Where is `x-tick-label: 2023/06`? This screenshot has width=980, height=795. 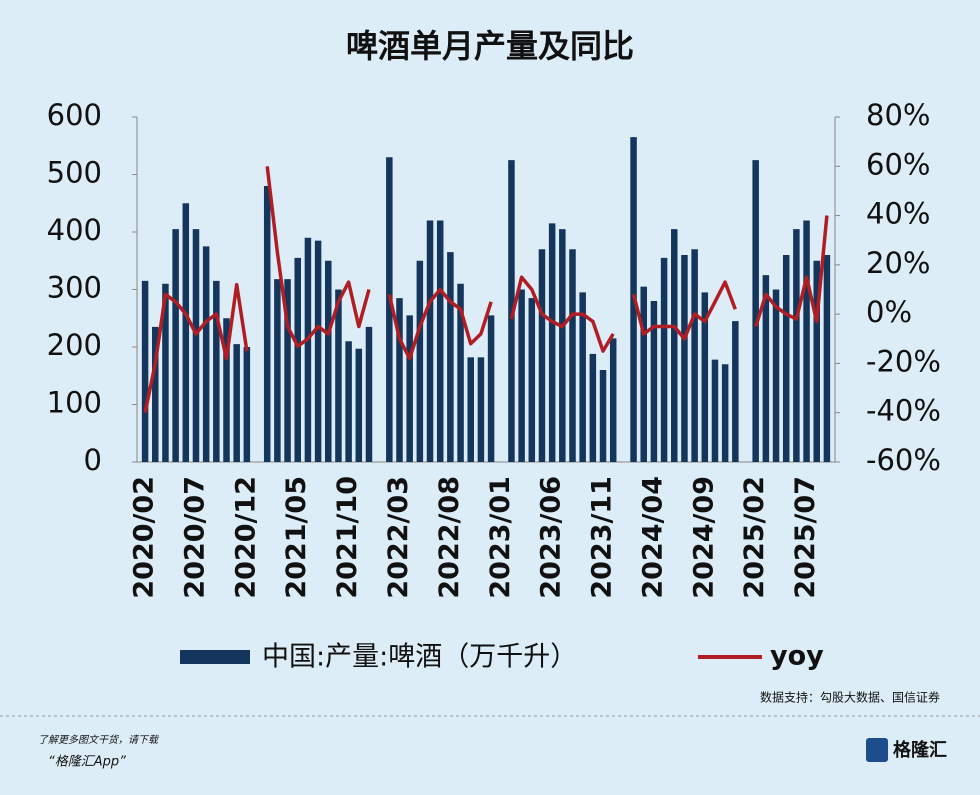
x-tick-label: 2023/06 is located at coordinates (551, 537).